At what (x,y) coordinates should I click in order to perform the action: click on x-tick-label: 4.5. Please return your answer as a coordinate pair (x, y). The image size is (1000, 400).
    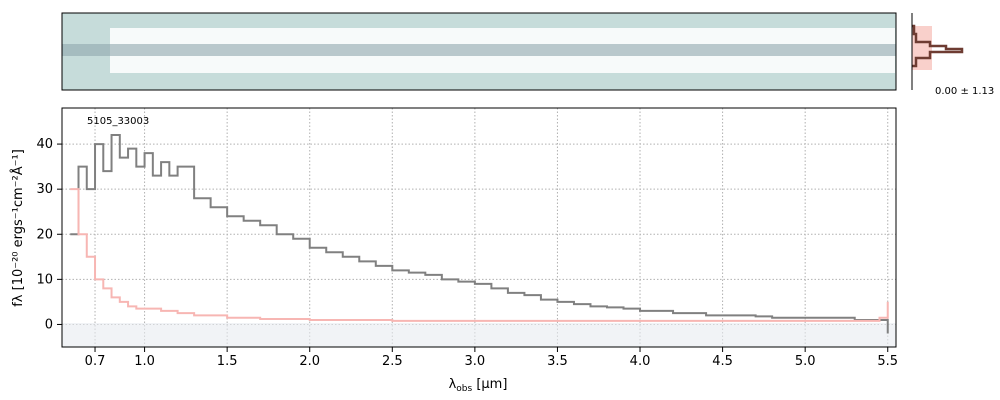
    Looking at the image, I should click on (722, 361).